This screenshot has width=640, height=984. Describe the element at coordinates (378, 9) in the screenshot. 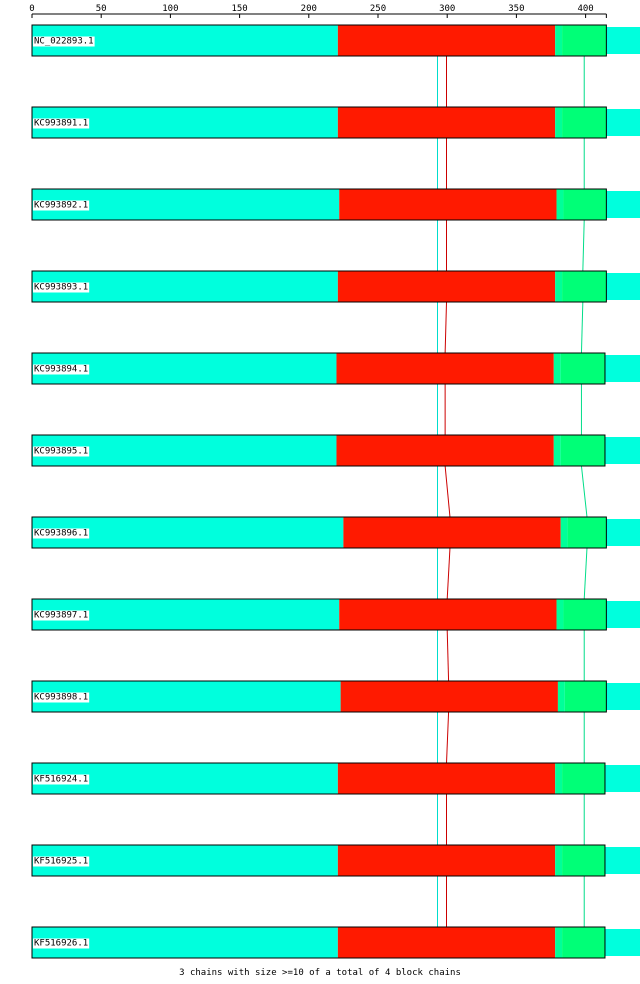

I see `x-tick-label-250: 250` at that location.